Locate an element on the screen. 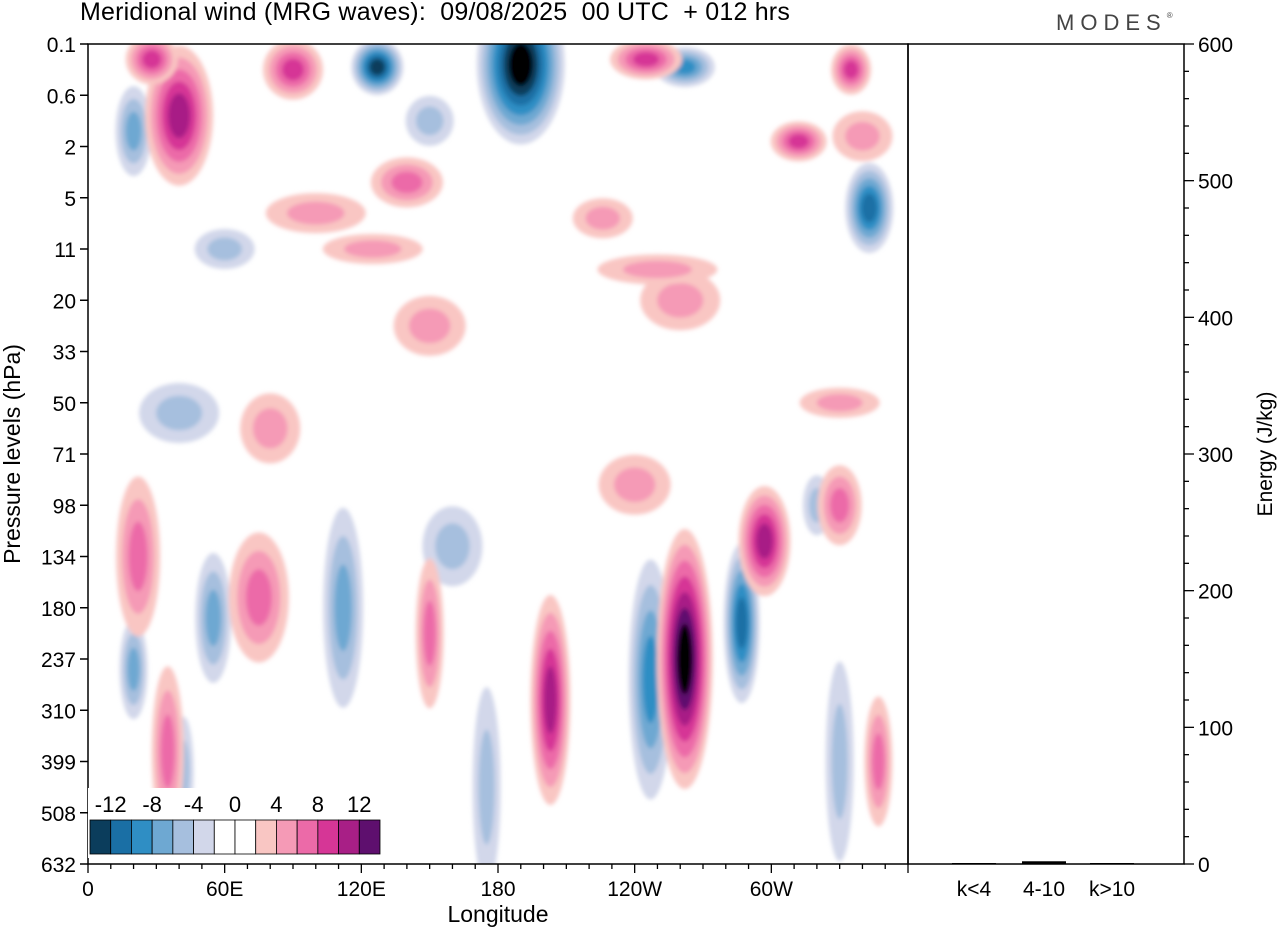  pressure-tick-label: 0.1 is located at coordinates (61, 45).